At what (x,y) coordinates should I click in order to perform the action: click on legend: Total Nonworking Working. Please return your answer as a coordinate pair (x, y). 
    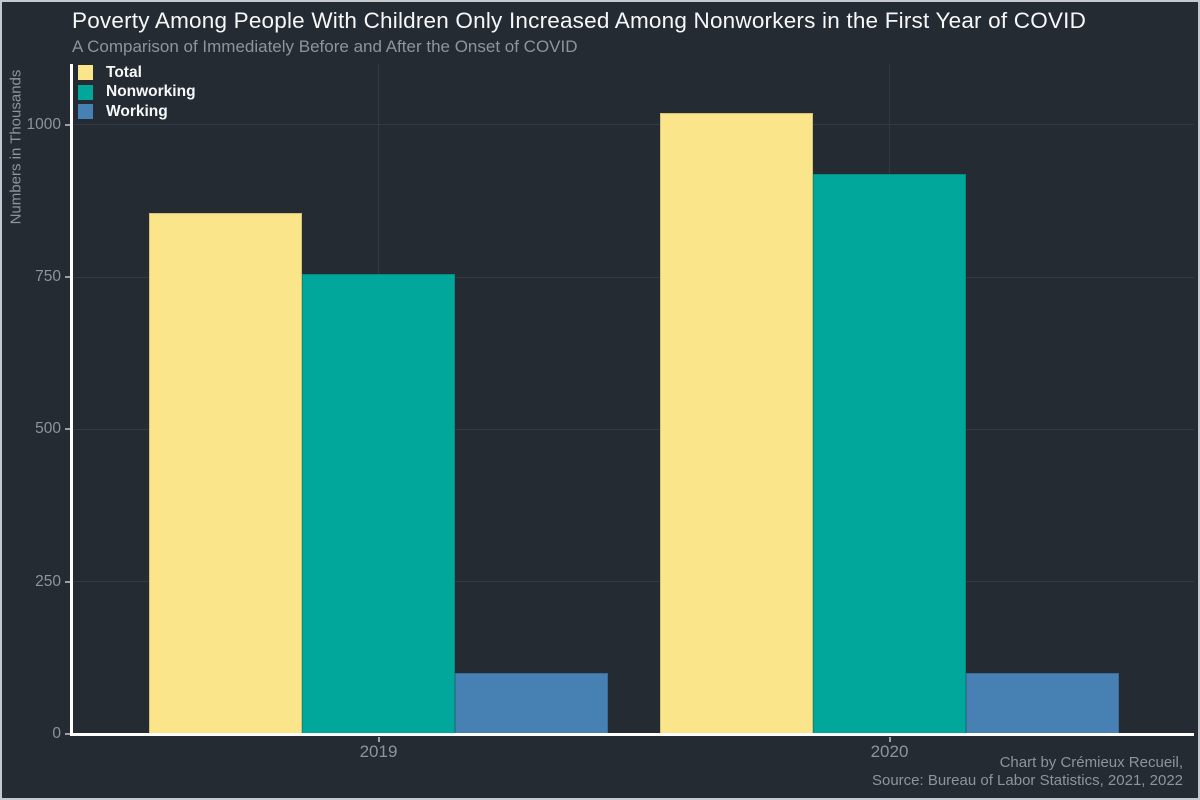
    Looking at the image, I should click on (137, 93).